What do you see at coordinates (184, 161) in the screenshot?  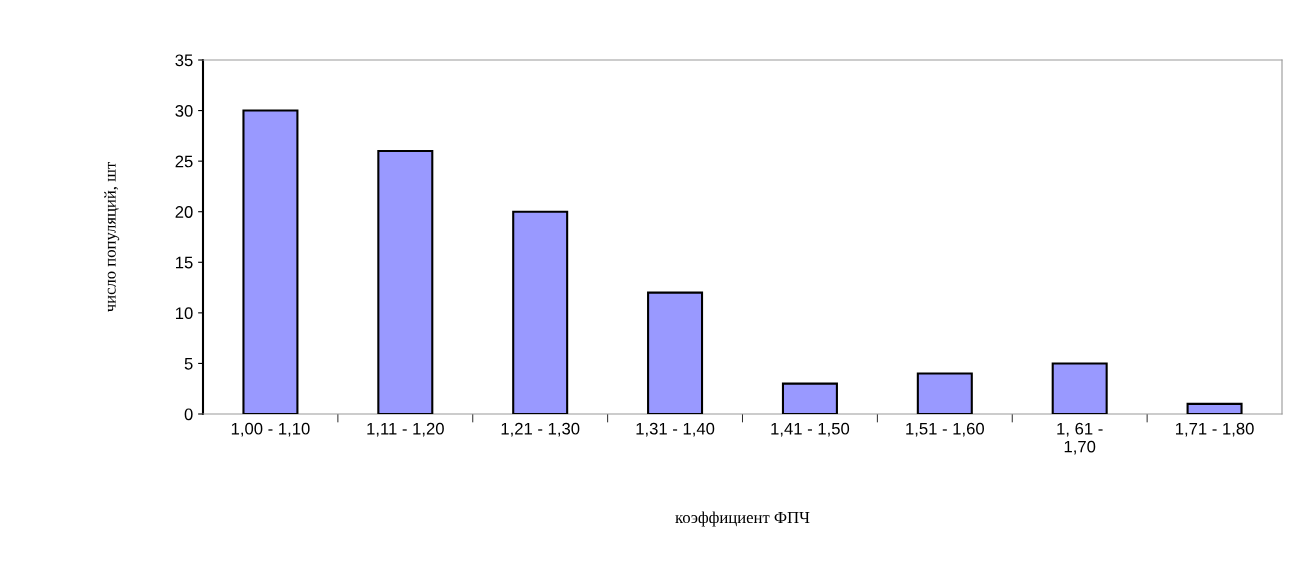 I see `y-tick-label: 25` at bounding box center [184, 161].